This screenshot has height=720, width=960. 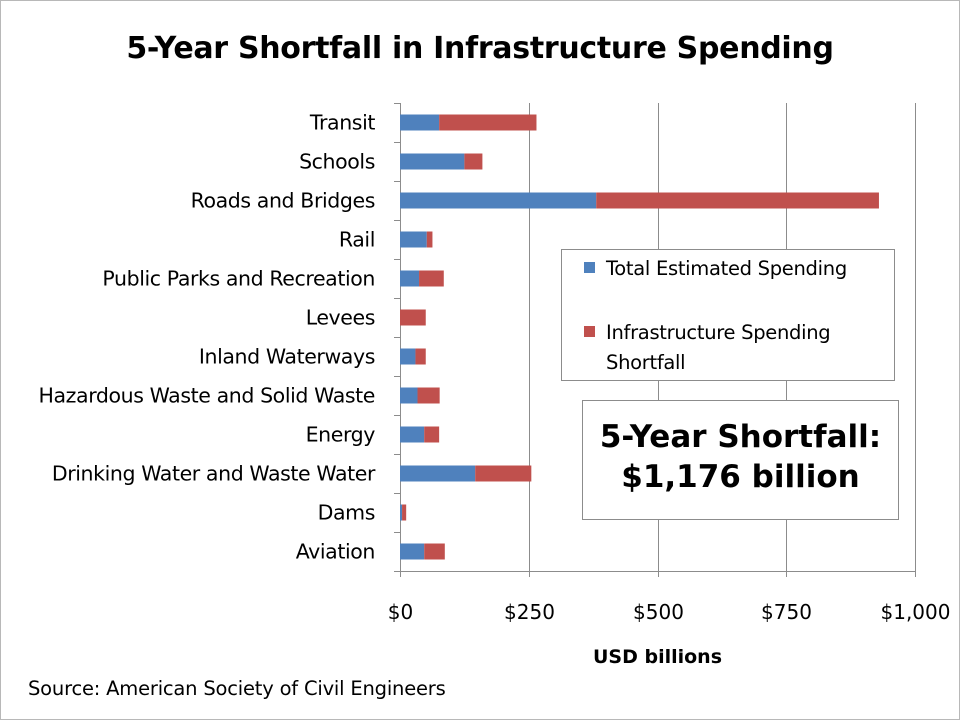 What do you see at coordinates (432, 161) in the screenshot?
I see `bar-total-estimated-spending-schools` at bounding box center [432, 161].